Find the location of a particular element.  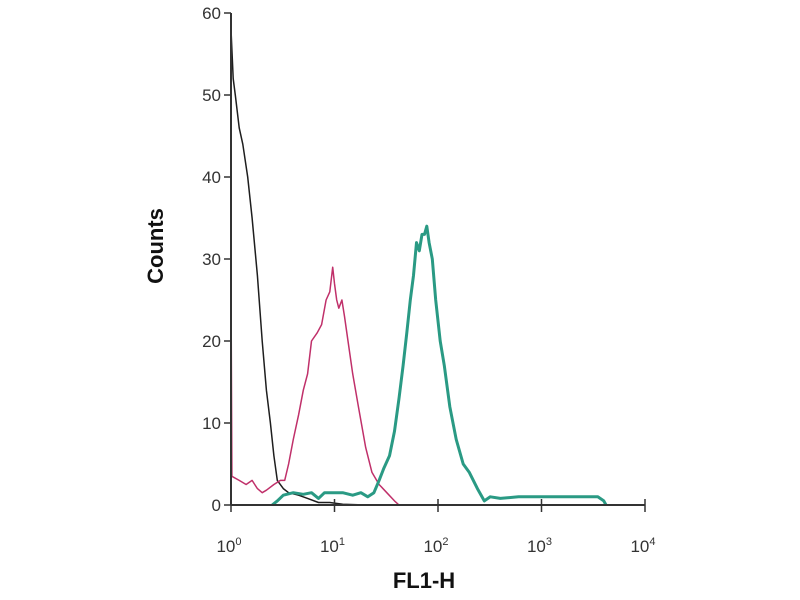

x-tick-exponent: 3 is located at coordinates (549, 542).